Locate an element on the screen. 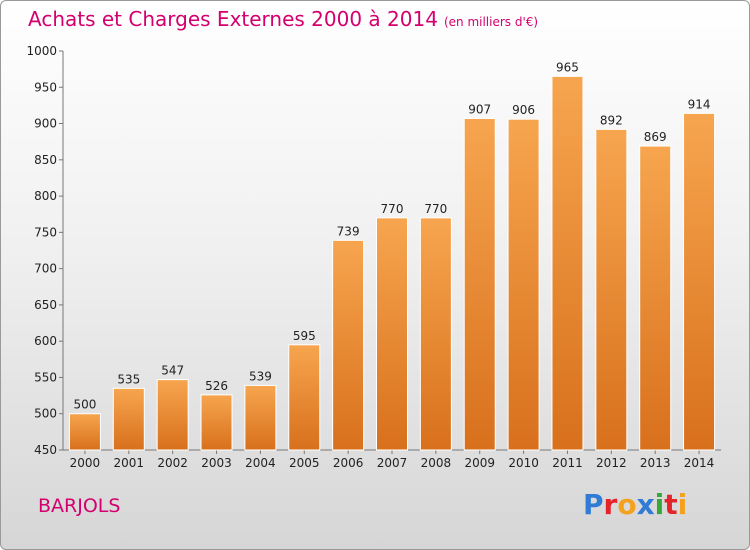 Image resolution: width=750 pixels, height=550 pixels. x-tick-label: 2000 is located at coordinates (85, 463).